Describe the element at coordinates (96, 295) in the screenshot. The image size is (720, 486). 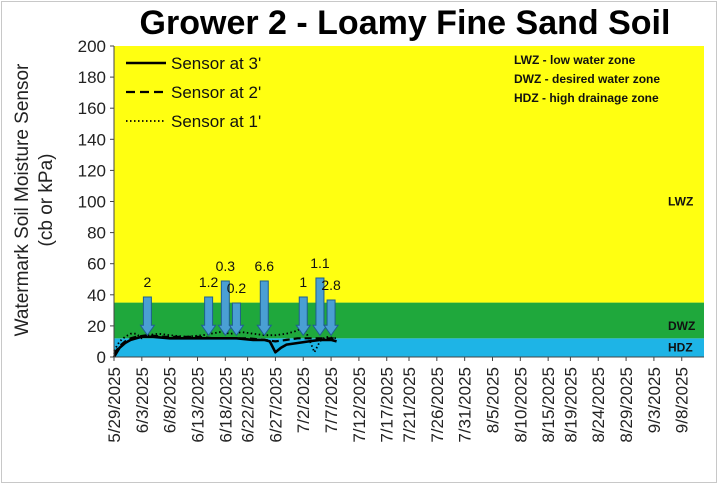
I see `y-tick-label: 40` at that location.